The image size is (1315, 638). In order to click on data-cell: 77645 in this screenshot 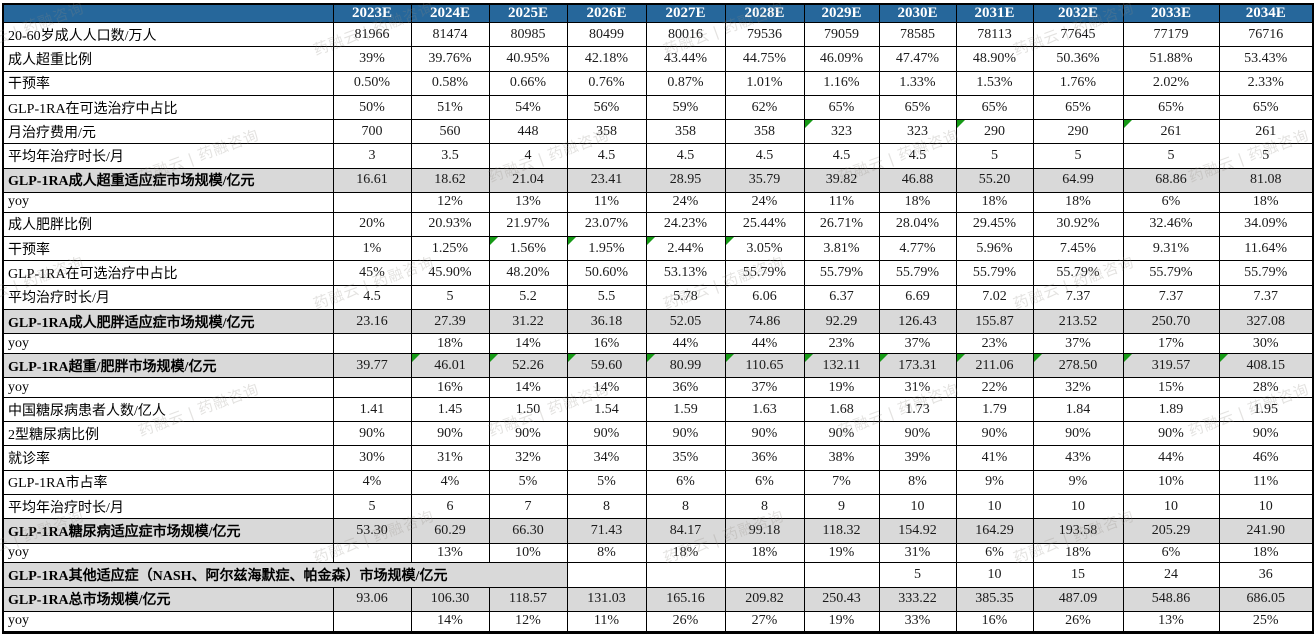, I will do `click(1078, 34)`.